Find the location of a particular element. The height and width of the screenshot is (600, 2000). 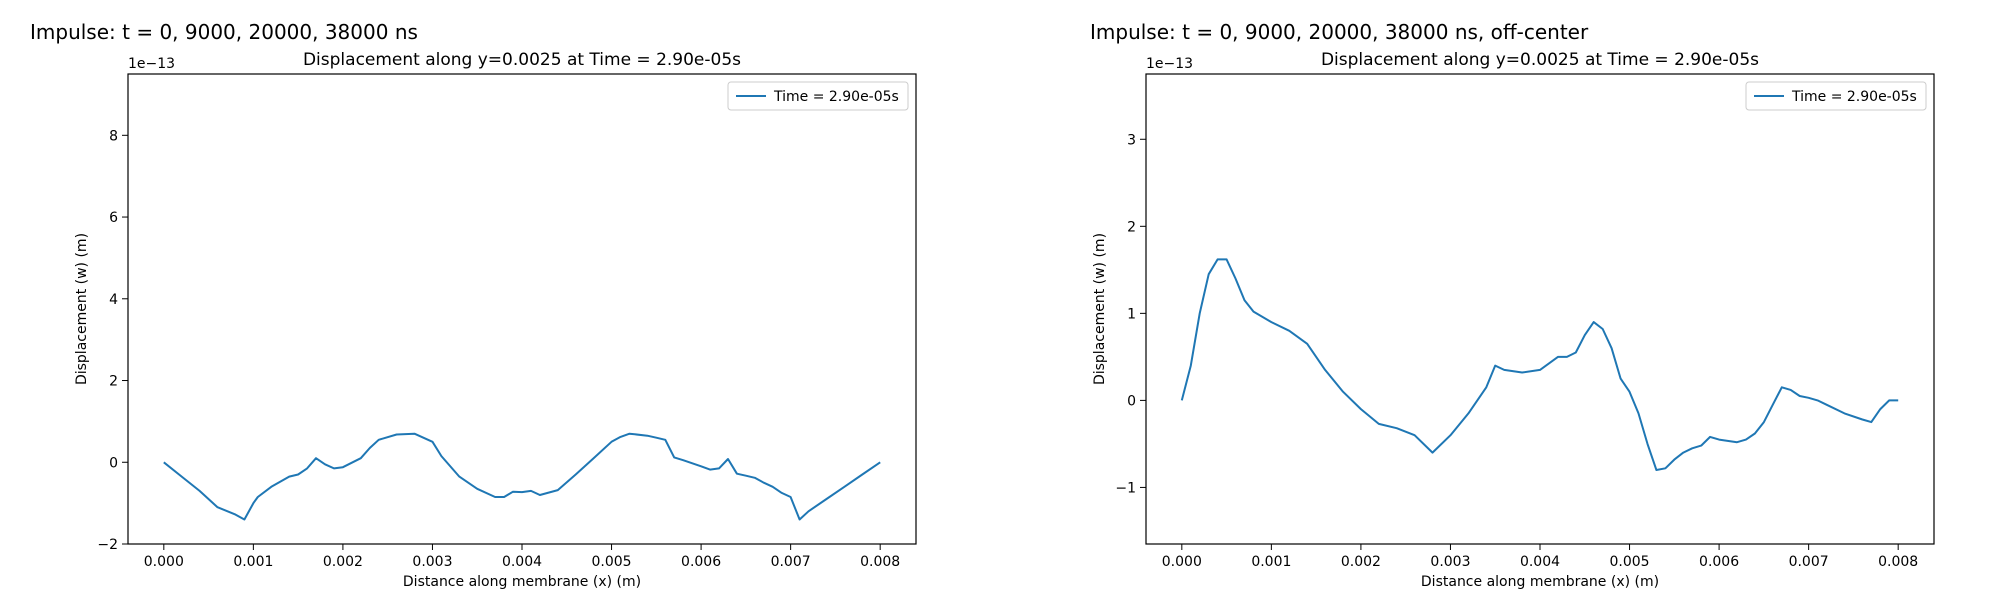

y-tick-label: −2 is located at coordinates (107, 545).